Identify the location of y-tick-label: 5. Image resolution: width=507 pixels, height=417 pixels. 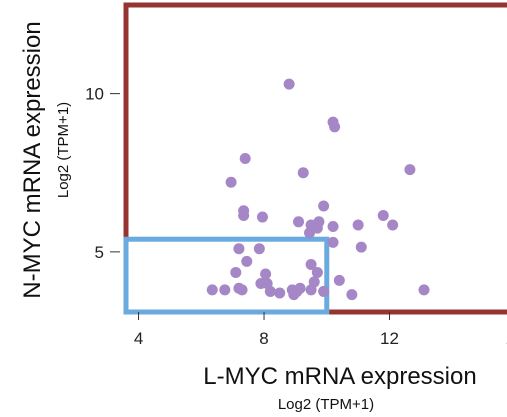
(99, 252).